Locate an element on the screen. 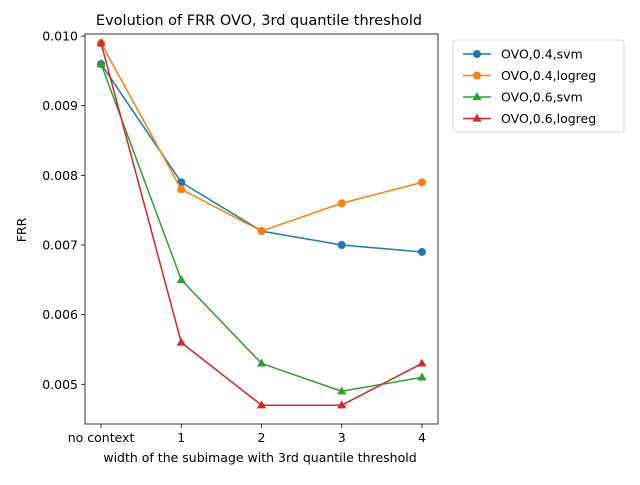  legend-label: OVO,0.6,svm is located at coordinates (542, 97).